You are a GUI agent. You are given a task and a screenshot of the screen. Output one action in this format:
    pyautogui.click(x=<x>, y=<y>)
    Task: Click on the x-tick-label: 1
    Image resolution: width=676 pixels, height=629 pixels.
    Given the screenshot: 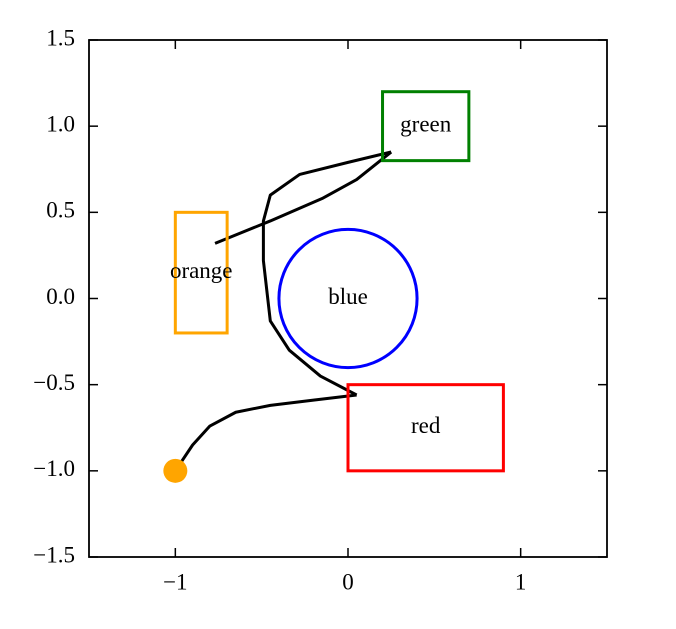 What is the action you would take?
    pyautogui.click(x=521, y=581)
    